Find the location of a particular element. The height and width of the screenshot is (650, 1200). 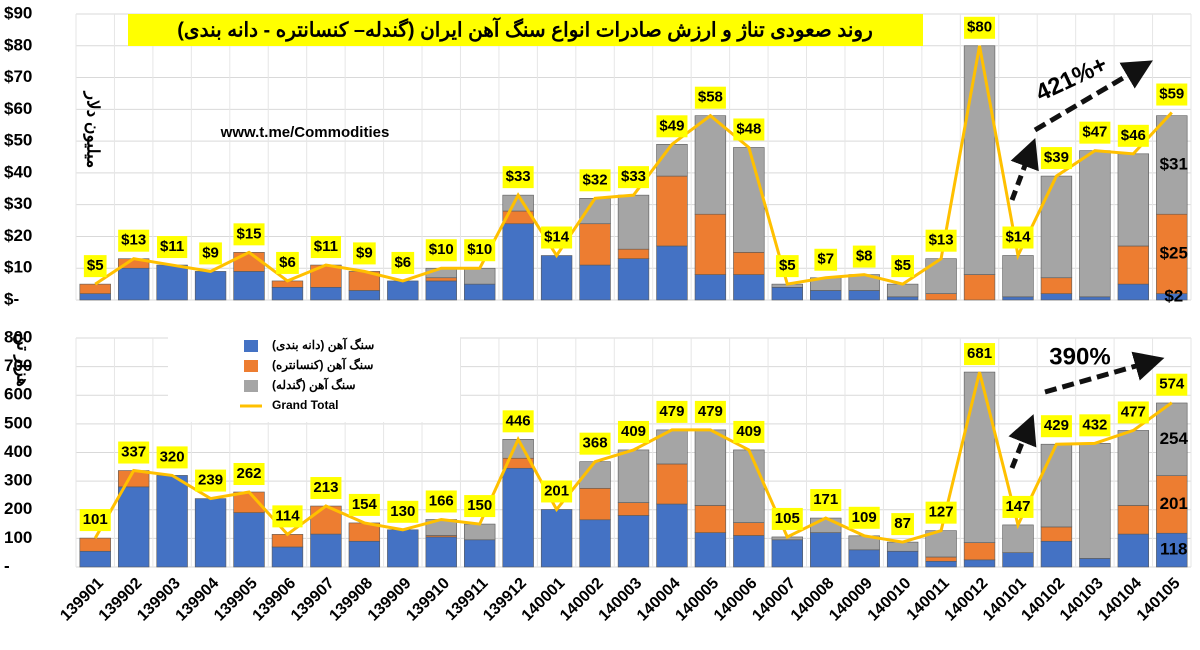

data-label: 574 is located at coordinates (1172, 384).